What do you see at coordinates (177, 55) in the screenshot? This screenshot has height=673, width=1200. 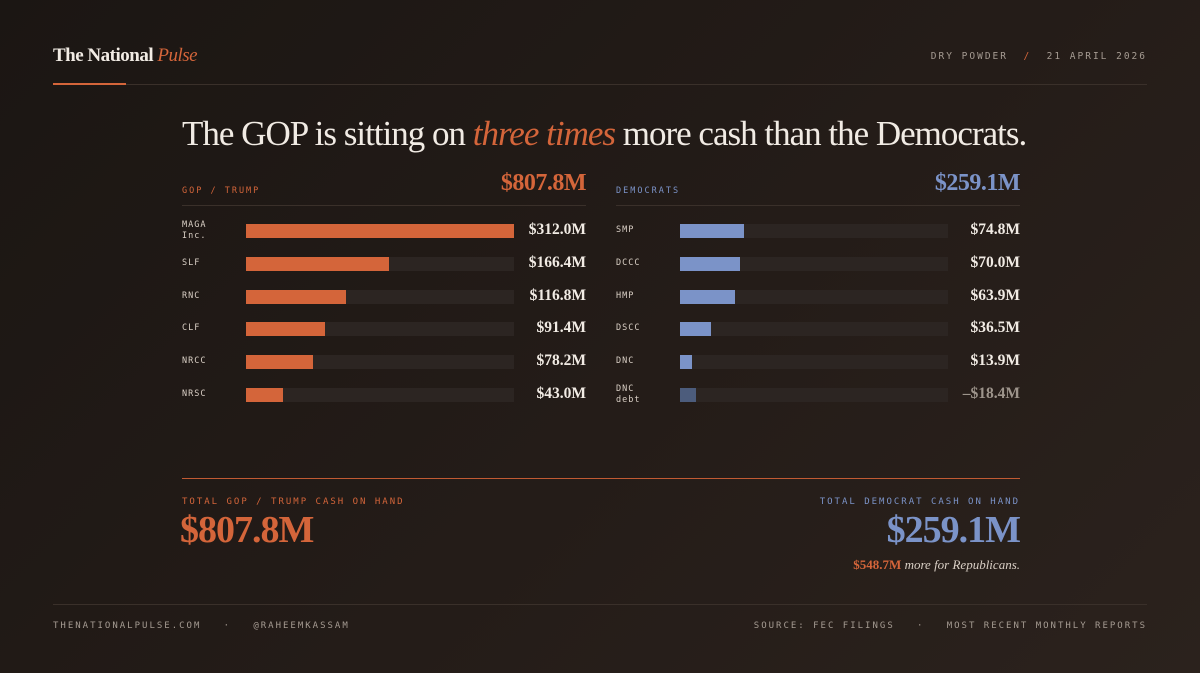 I see `brand-accent: Pulse` at bounding box center [177, 55].